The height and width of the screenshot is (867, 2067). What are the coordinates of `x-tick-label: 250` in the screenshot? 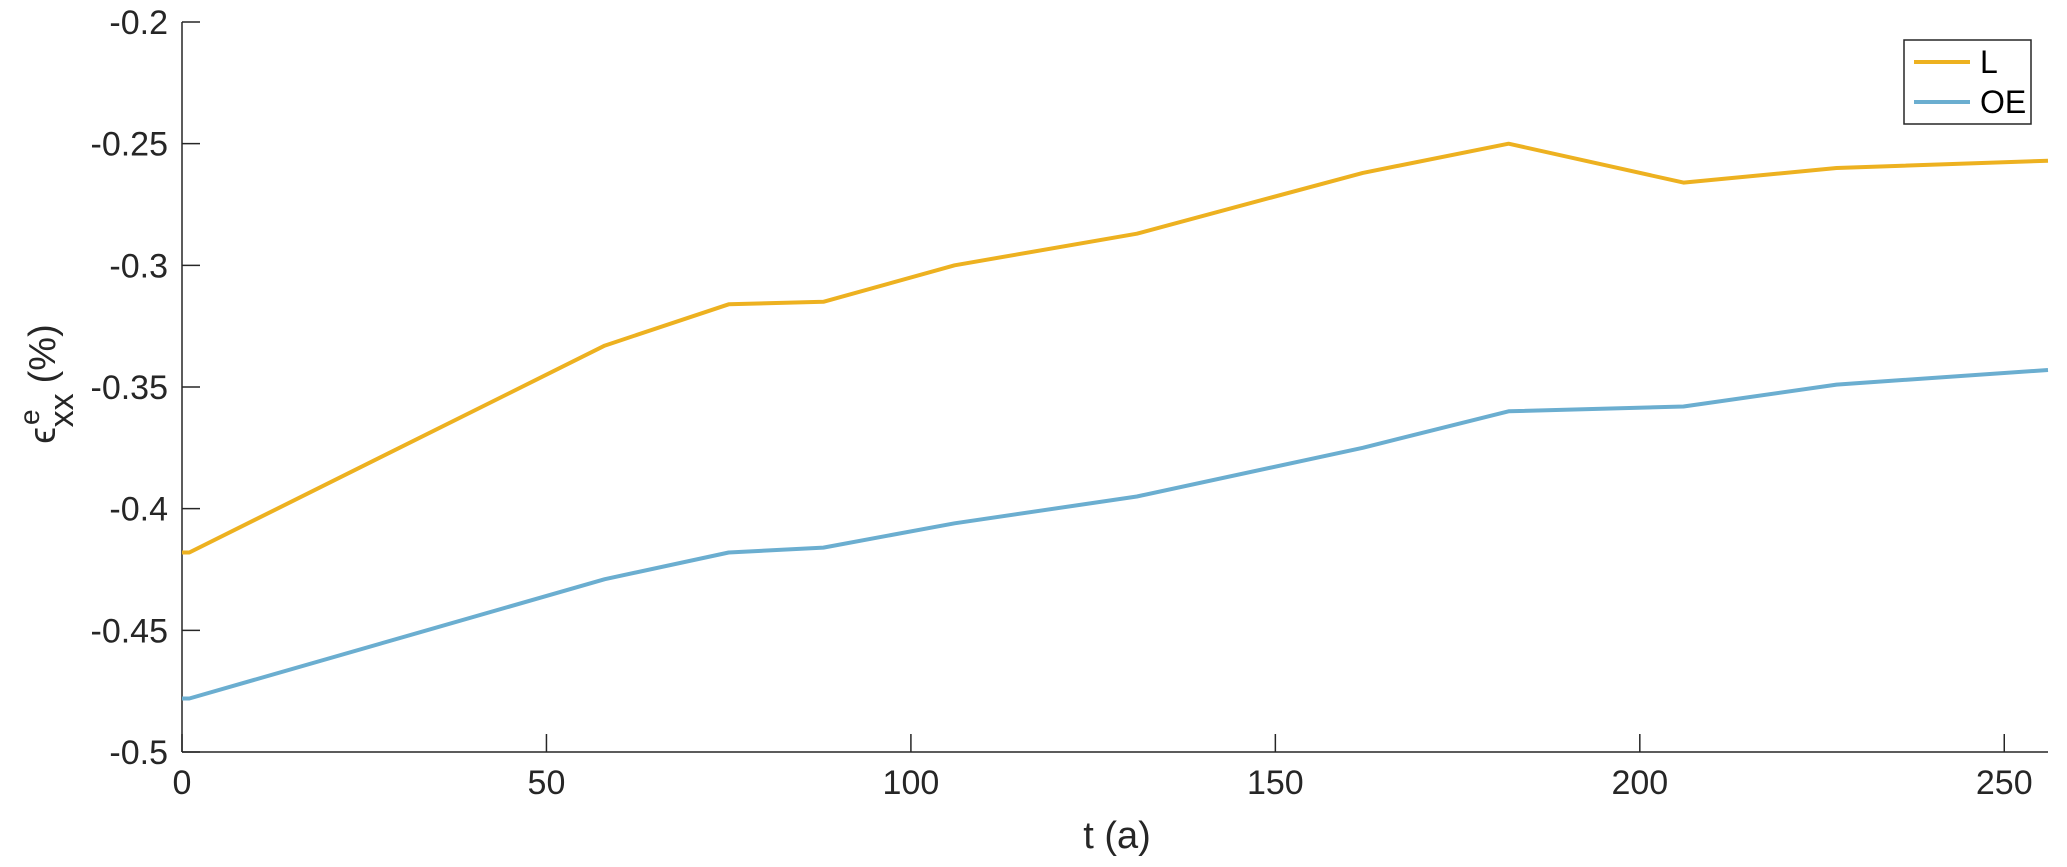 It's located at (2004, 783).